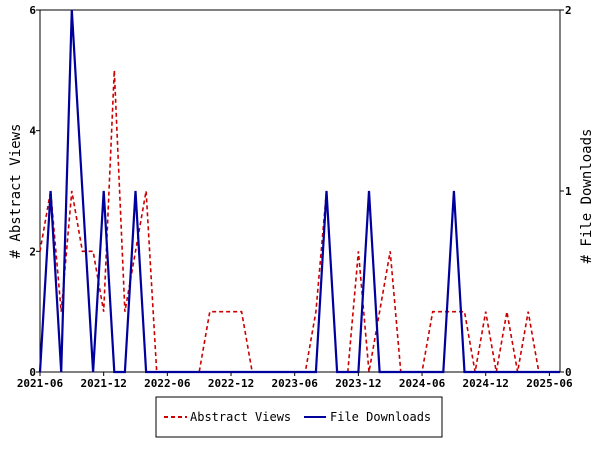  What do you see at coordinates (358, 383) in the screenshot?
I see `x-tick-label: 2023-12` at bounding box center [358, 383].